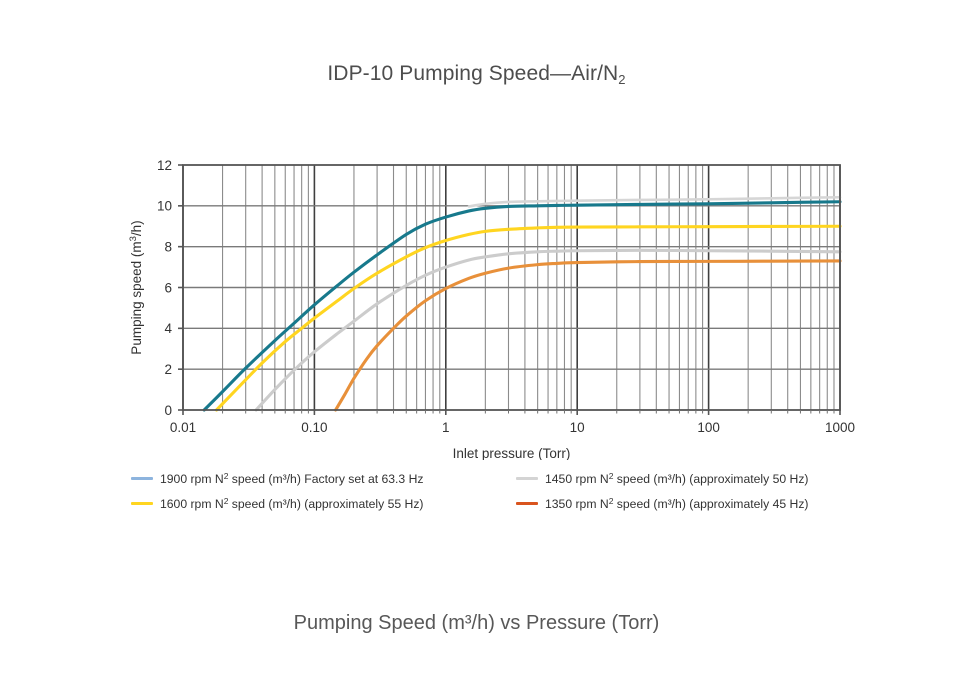 The height and width of the screenshot is (679, 953). I want to click on y-axis-label: Pumping speed (m3/h), so click(136, 287).